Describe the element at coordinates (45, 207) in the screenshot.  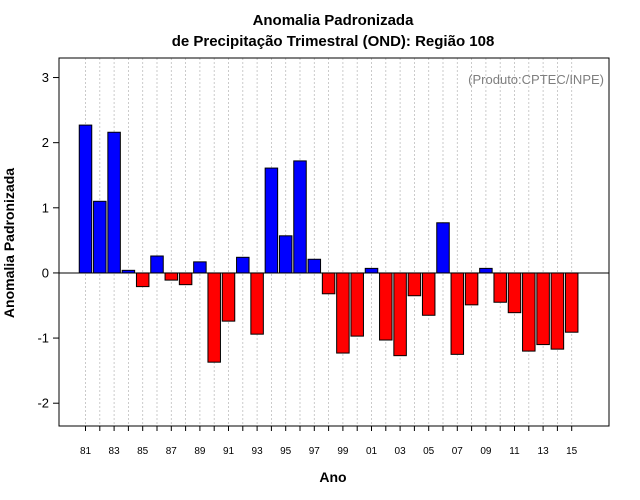
I see `y-tick-label: 1` at that location.